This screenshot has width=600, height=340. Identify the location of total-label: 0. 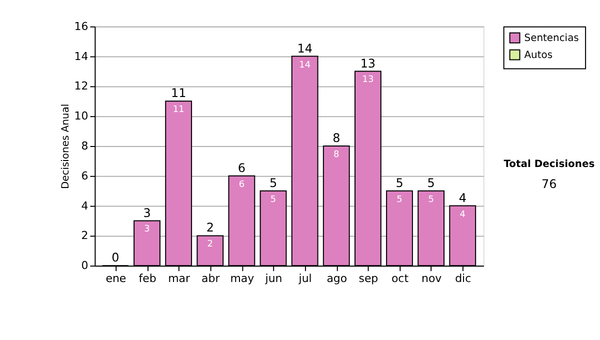
(116, 257).